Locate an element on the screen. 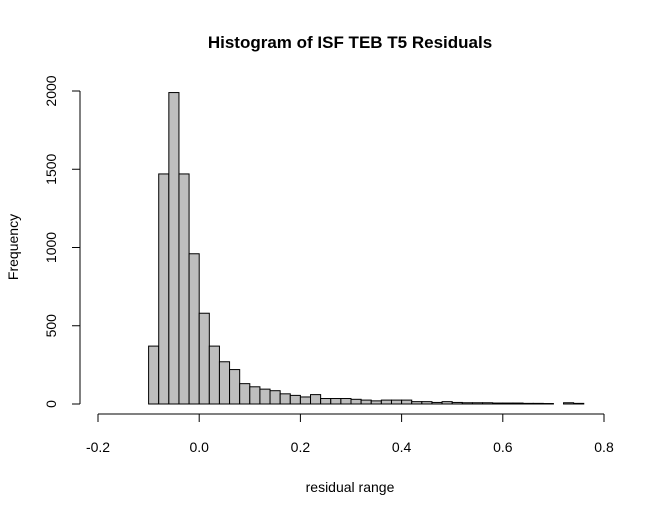 Image resolution: width=664 pixels, height=515 pixels. chart-title: Histogram of ISF TEB T5 Residuals is located at coordinates (350, 42).